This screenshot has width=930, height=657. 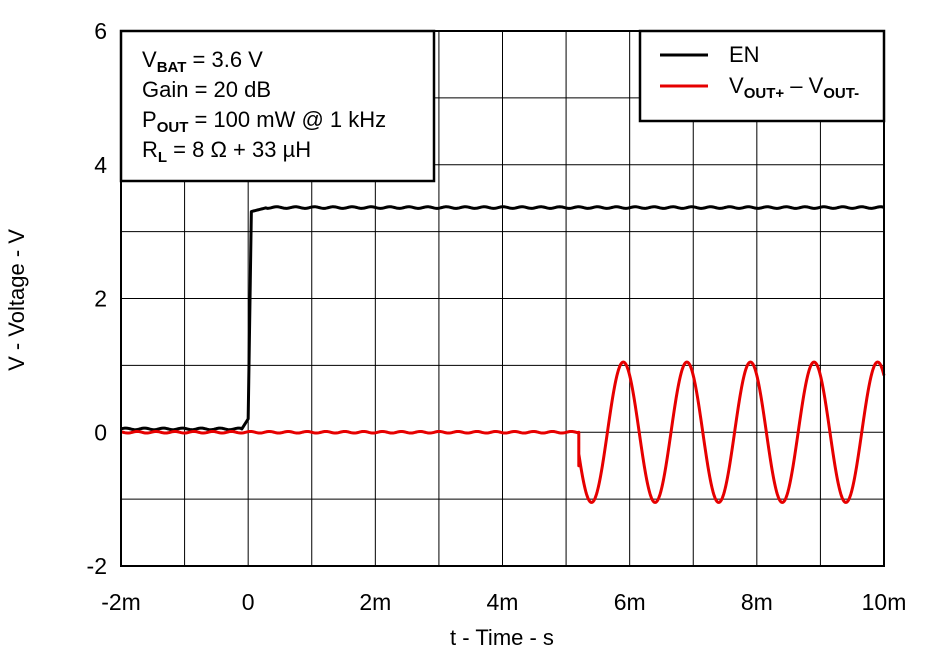 What do you see at coordinates (202, 61) in the screenshot?
I see `condition-line: VBAT = 3.6 V` at bounding box center [202, 61].